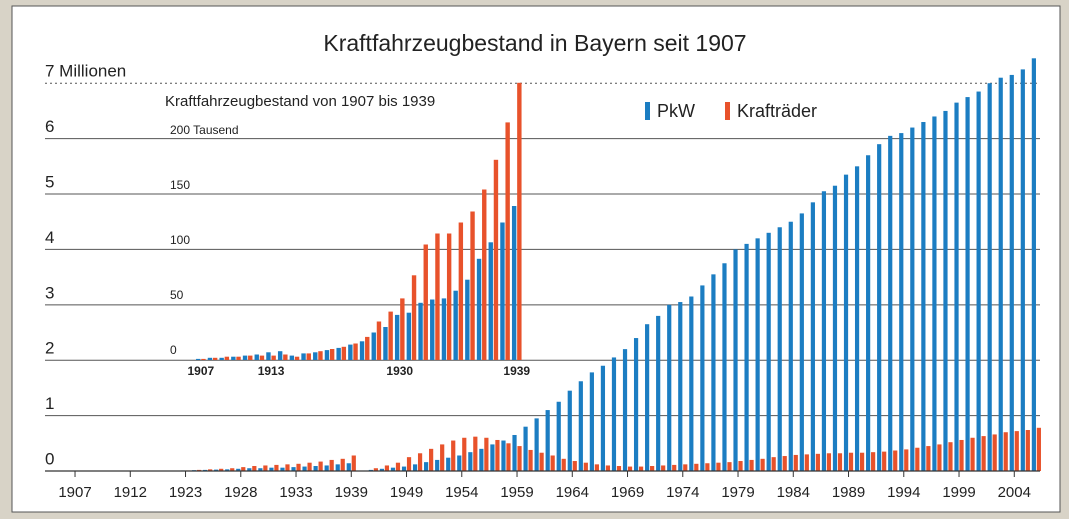 This screenshot has height=519, width=1069. What do you see at coordinates (627, 492) in the screenshot?
I see `x-tick-label: 1969` at bounding box center [627, 492].